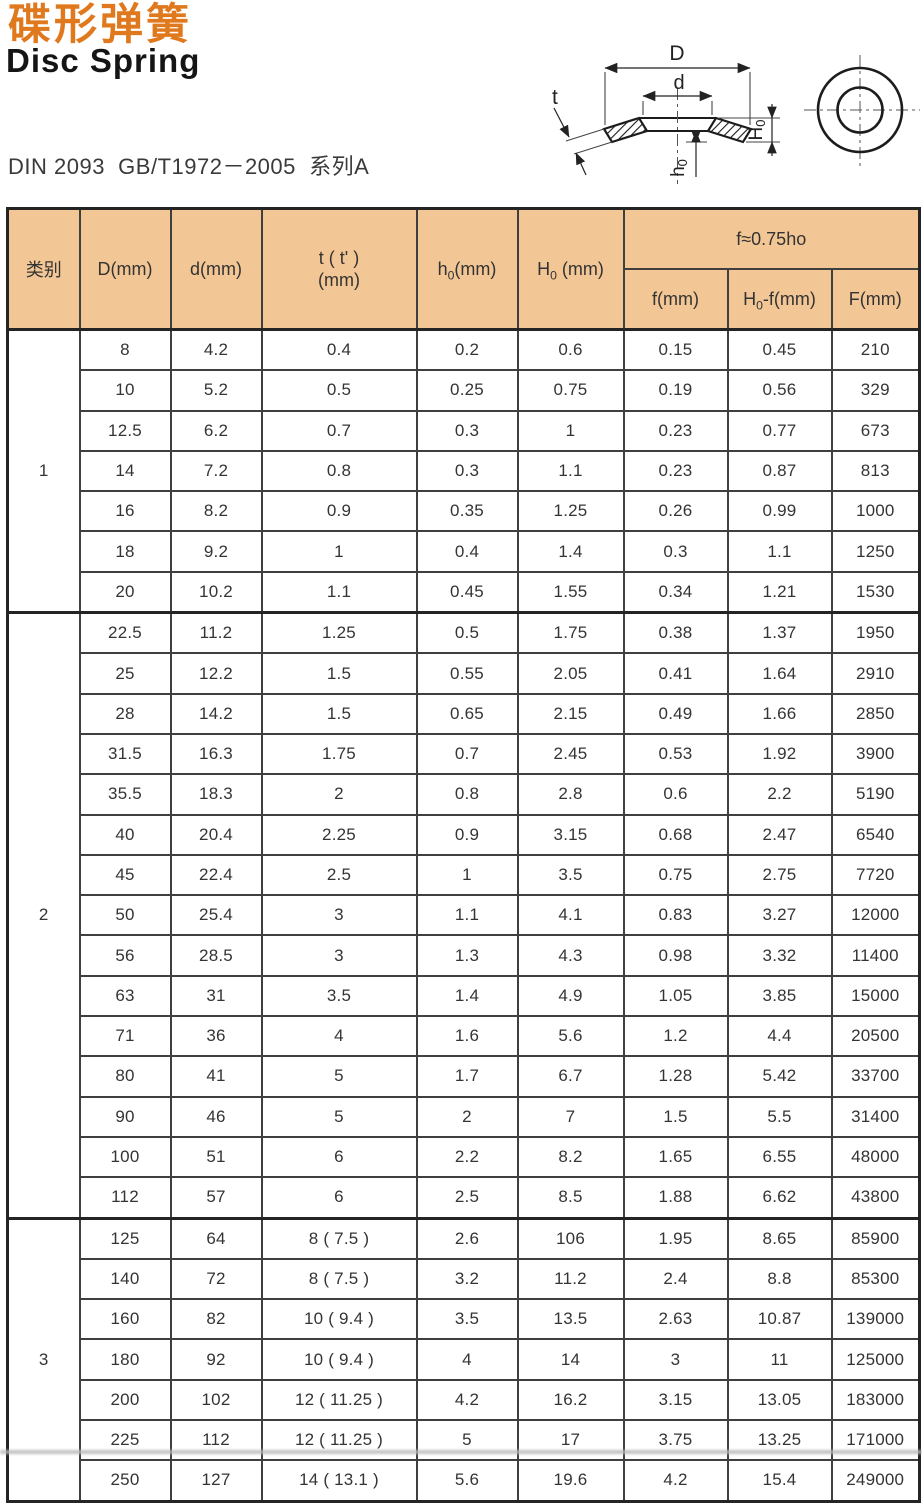 This screenshot has height=1503, width=922. What do you see at coordinates (875, 1400) in the screenshot?
I see `value-cell: 183000` at bounding box center [875, 1400].